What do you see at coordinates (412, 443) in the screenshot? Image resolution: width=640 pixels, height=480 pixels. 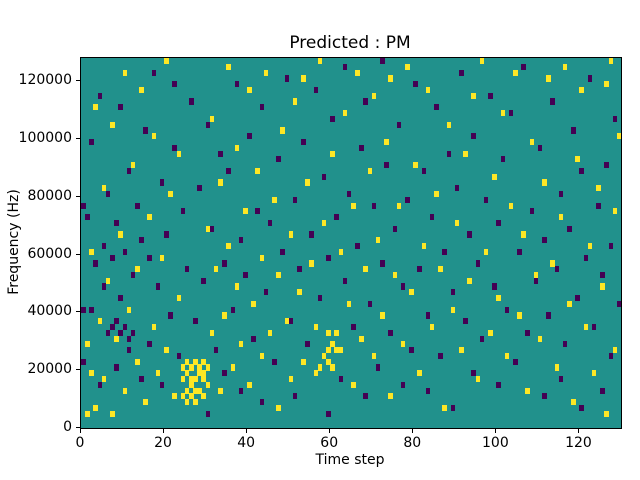 I see `x-tick-label: 80` at bounding box center [412, 443].